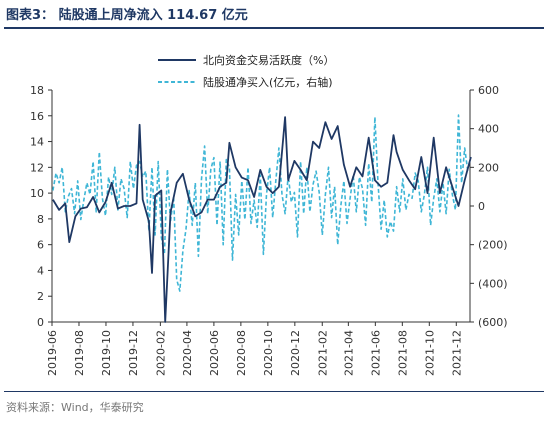 This screenshot has height=421, width=550. What do you see at coordinates (402, 353) in the screenshot?
I see `x-axis-tick-label: 2021-08` at bounding box center [402, 353].